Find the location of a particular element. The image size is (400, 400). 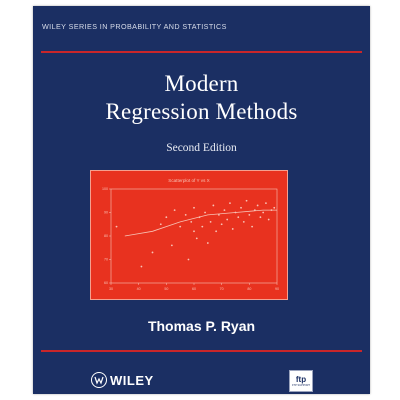

publisher-name: WILEY is located at coordinates (132, 380).